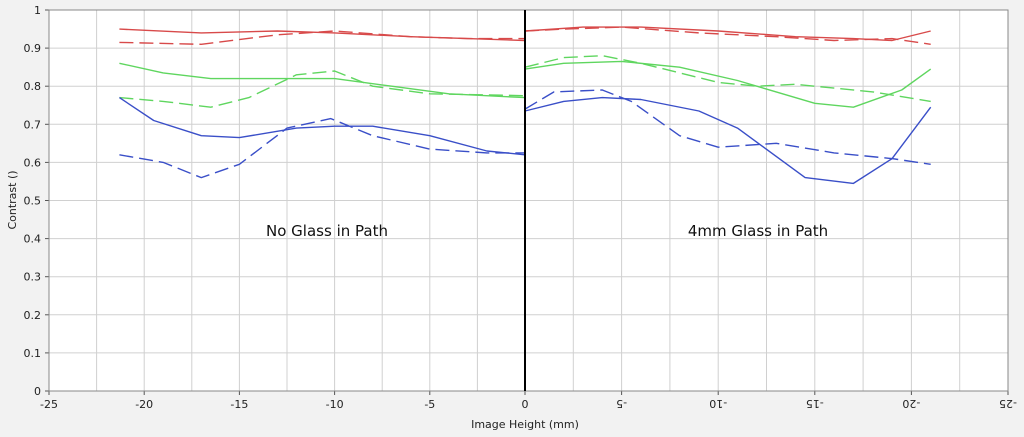 Image resolution: width=1024 pixels, height=437 pixels. Describe the element at coordinates (33, 48) in the screenshot. I see `y-tick-label: 0.9` at that location.